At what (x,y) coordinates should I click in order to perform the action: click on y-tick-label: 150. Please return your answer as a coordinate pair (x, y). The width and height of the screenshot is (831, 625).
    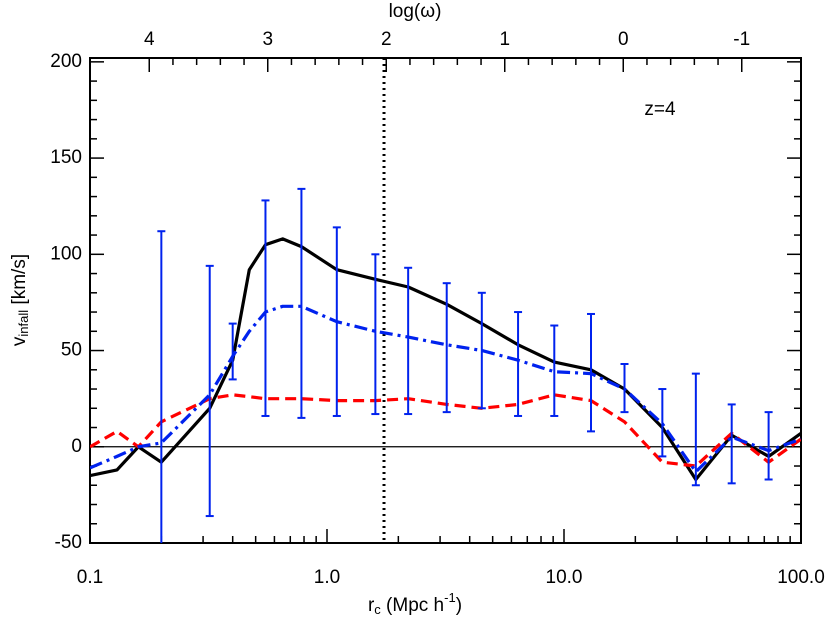
    Looking at the image, I should click on (66, 157).